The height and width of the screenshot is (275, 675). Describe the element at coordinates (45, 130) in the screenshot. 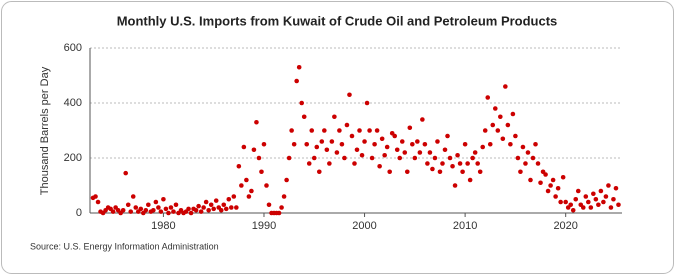

I see `y-axis-label: Thousand Barrels per Day` at that location.